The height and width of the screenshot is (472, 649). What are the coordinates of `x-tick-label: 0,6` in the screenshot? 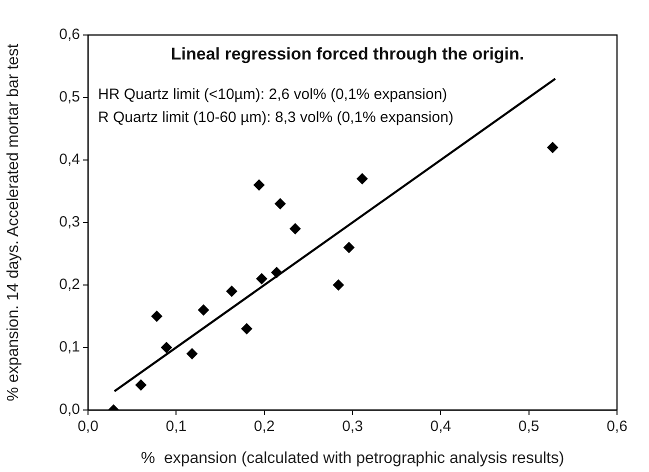 It's located at (617, 427).